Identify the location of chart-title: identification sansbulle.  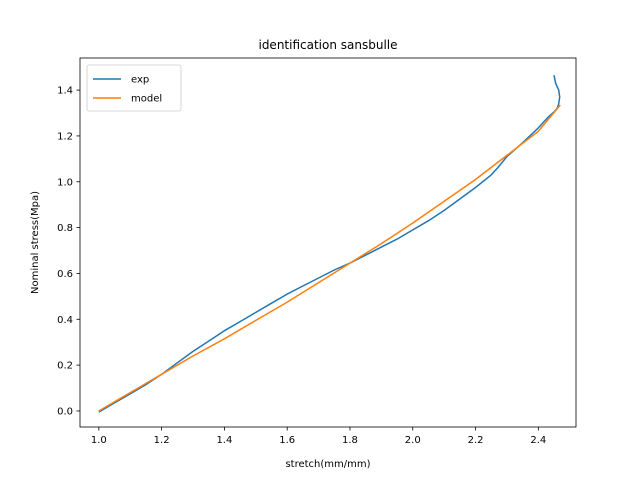
(327, 45).